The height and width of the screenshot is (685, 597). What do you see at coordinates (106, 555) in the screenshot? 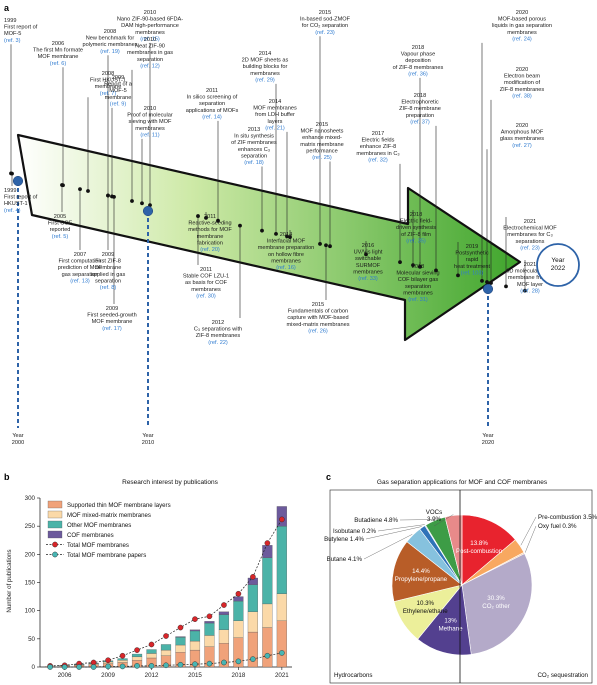
I see `legend-label: Total MOF membrane papers` at bounding box center [106, 555].